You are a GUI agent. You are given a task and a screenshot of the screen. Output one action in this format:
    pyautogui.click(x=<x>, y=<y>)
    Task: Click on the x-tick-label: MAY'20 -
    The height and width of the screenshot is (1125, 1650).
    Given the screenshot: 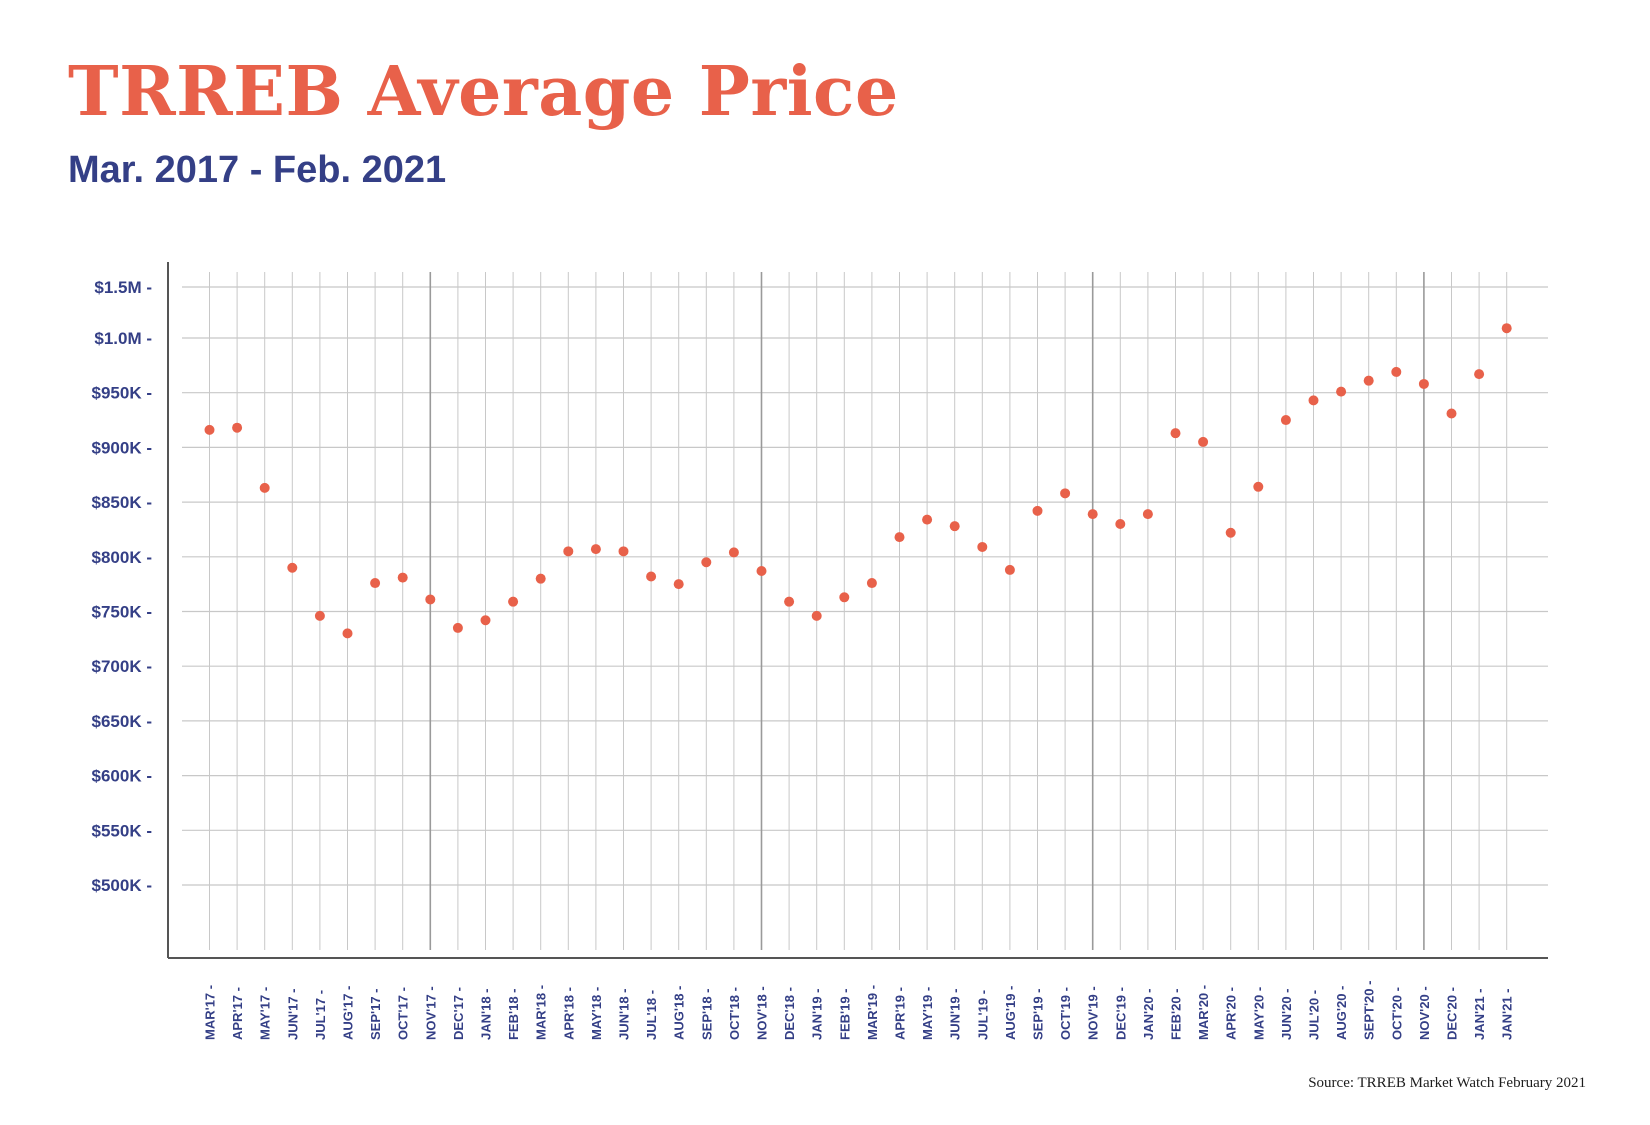 What is the action you would take?
    pyautogui.click(x=1258, y=1013)
    